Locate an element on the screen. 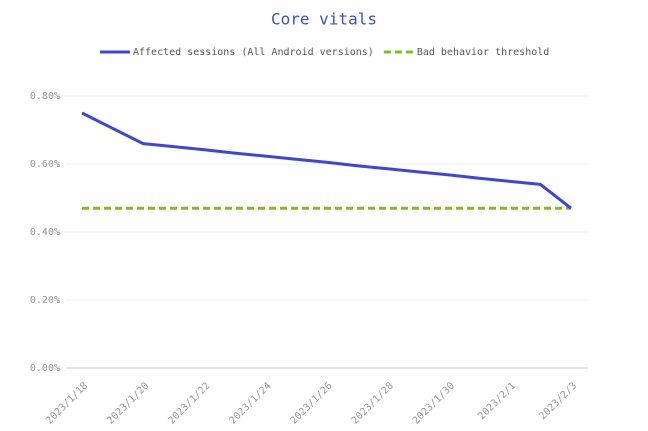  y-tick-label: 0.20% is located at coordinates (45, 300).